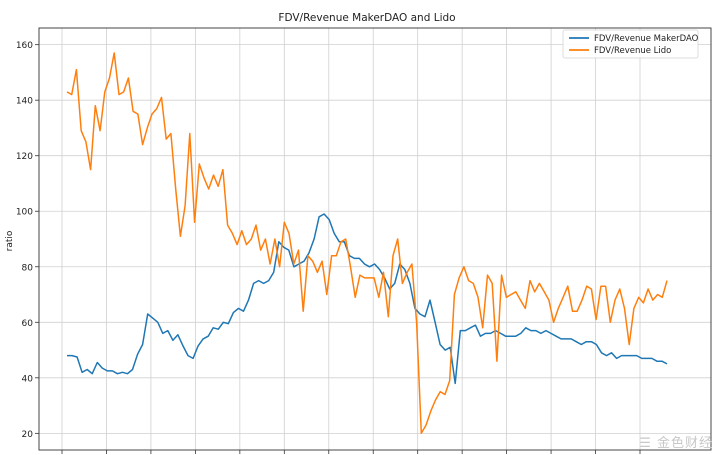 This screenshot has height=455, width=719. I want to click on legend-label-makerdao: FDV/Revenue MakerDAO, so click(646, 39).